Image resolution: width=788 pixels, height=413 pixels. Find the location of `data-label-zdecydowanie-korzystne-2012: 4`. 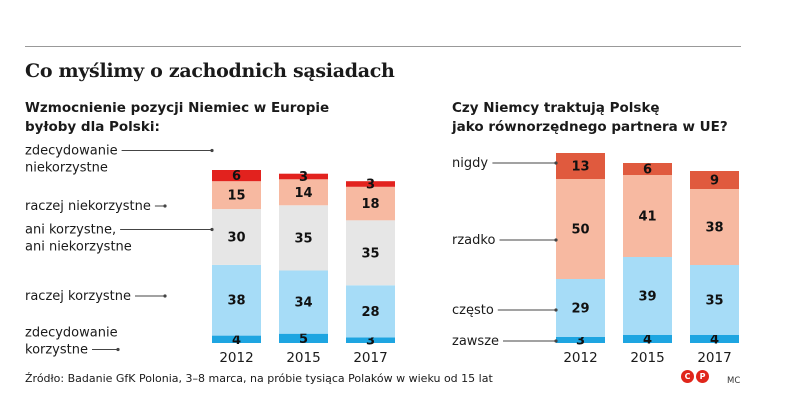

data-label-zdecydowanie-korzystne-2012: 4 is located at coordinates (236, 340).